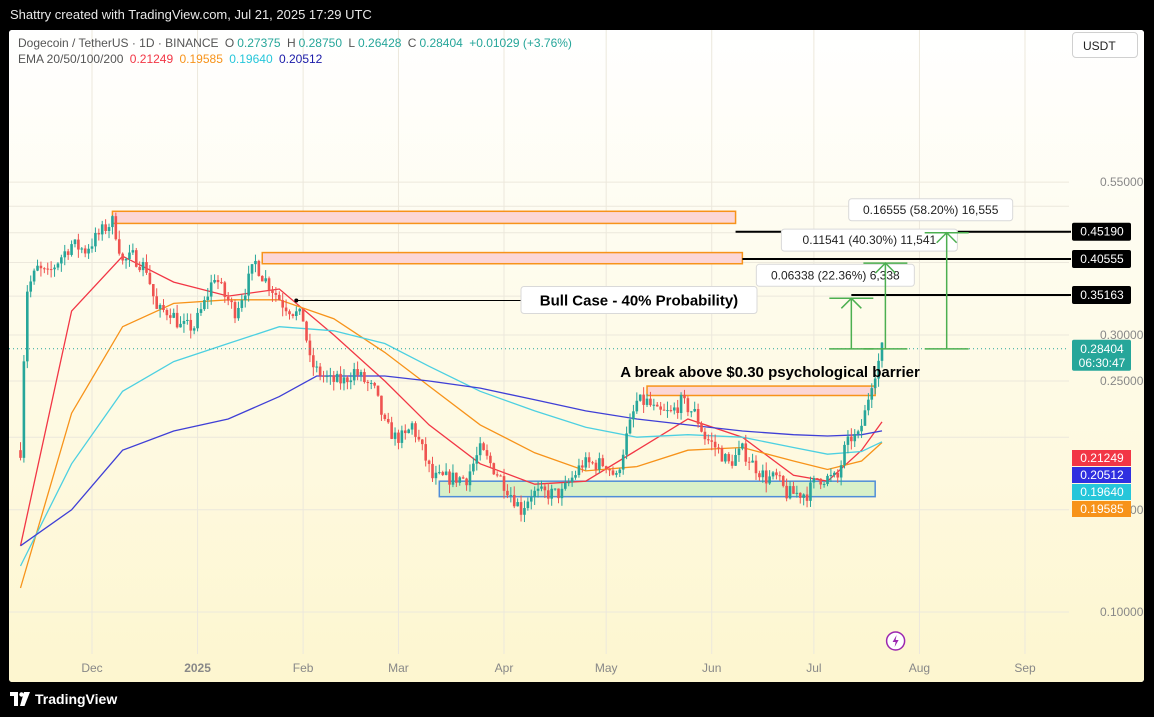 The width and height of the screenshot is (1154, 717). I want to click on level-tag-label: 0.45190, so click(1102, 232).